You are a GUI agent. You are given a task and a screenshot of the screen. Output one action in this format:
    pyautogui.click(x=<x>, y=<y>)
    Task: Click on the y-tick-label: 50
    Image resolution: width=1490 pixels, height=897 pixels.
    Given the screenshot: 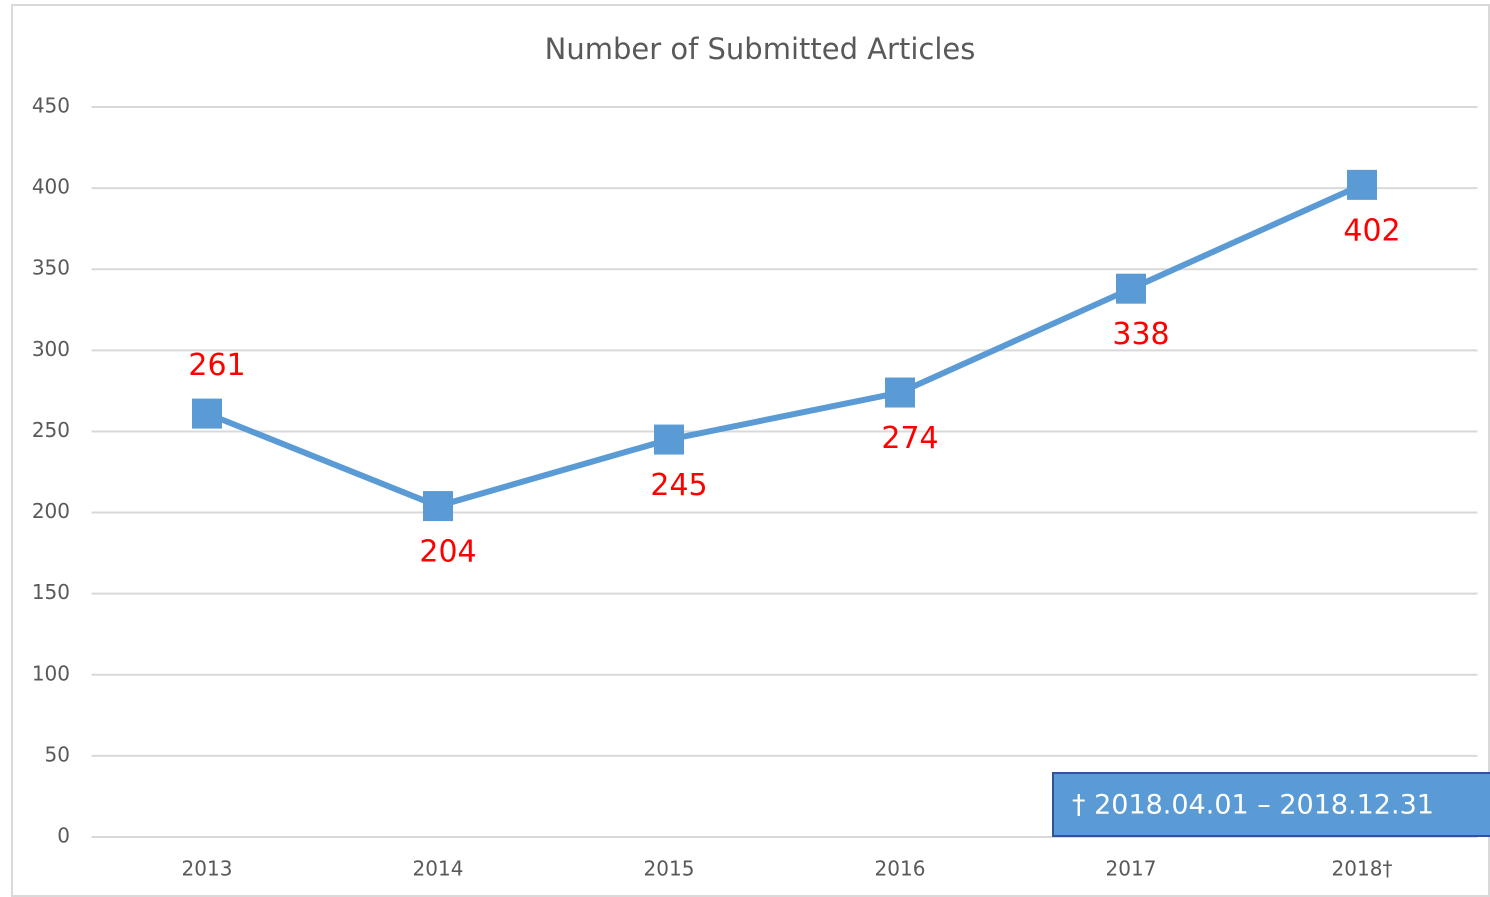 What is the action you would take?
    pyautogui.click(x=57, y=754)
    